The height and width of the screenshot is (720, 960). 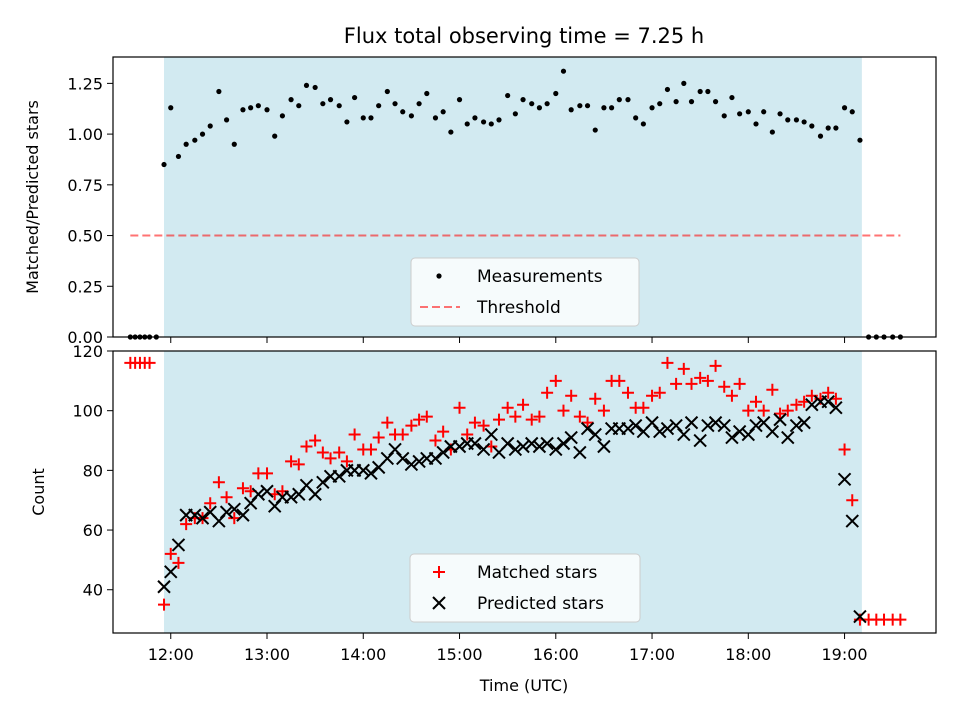 What do you see at coordinates (32, 197) in the screenshot?
I see `top-y-axis-label: Matched/Predicted stars` at bounding box center [32, 197].